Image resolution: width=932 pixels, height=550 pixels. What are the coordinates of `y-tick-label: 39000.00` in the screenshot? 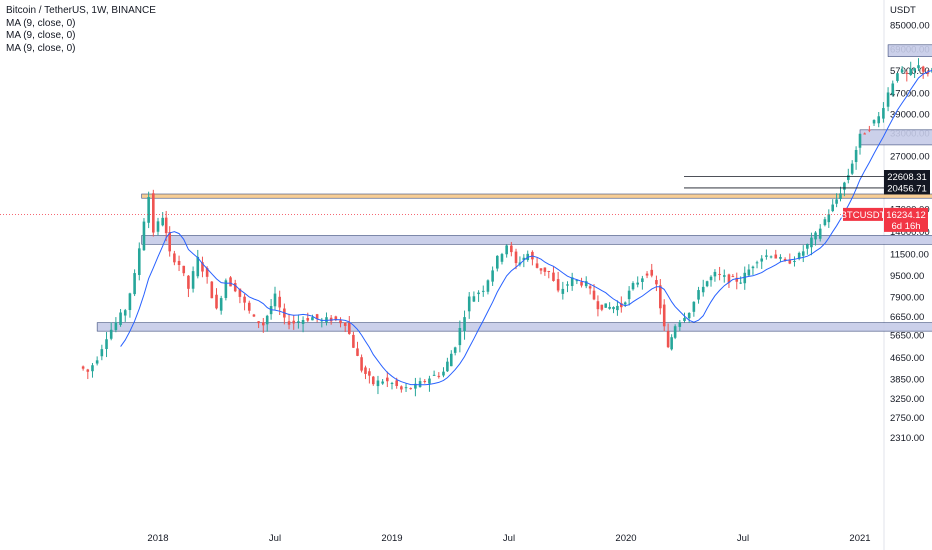 It's located at (910, 115).